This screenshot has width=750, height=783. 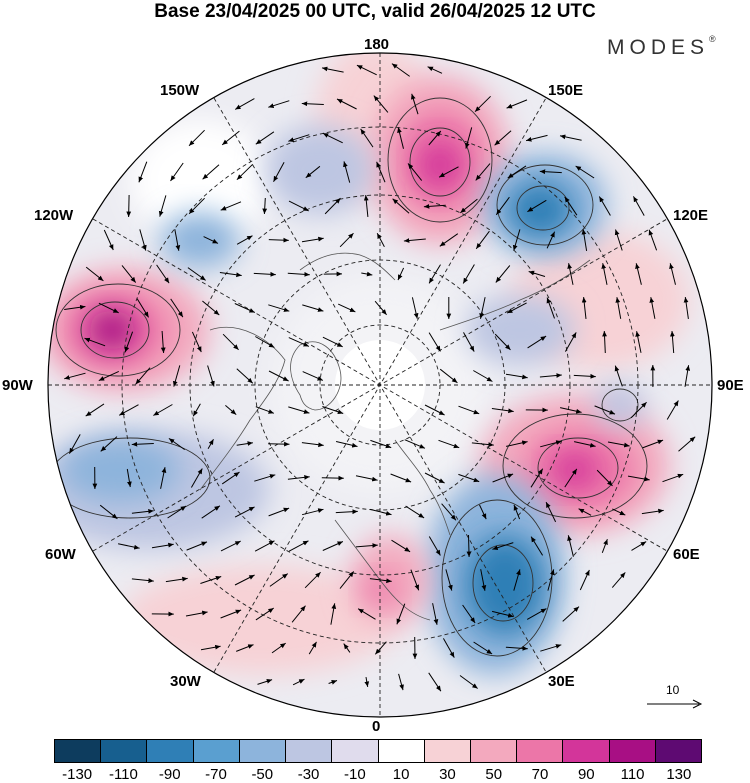 I want to click on colorbar-tick-label: 110, so click(x=632, y=774).